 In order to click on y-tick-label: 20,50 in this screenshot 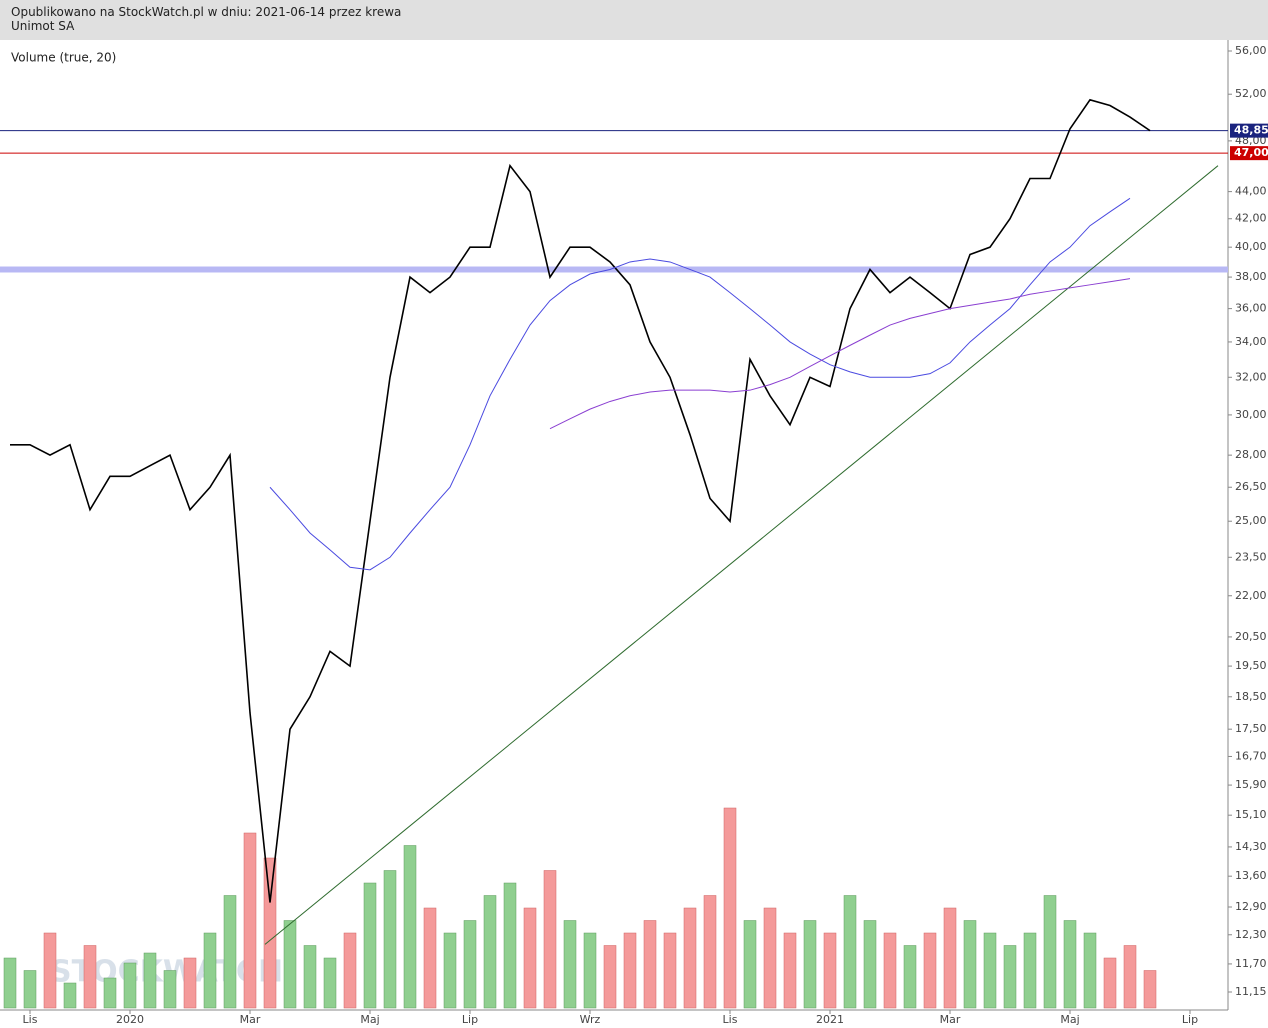, I will do `click(1251, 636)`.